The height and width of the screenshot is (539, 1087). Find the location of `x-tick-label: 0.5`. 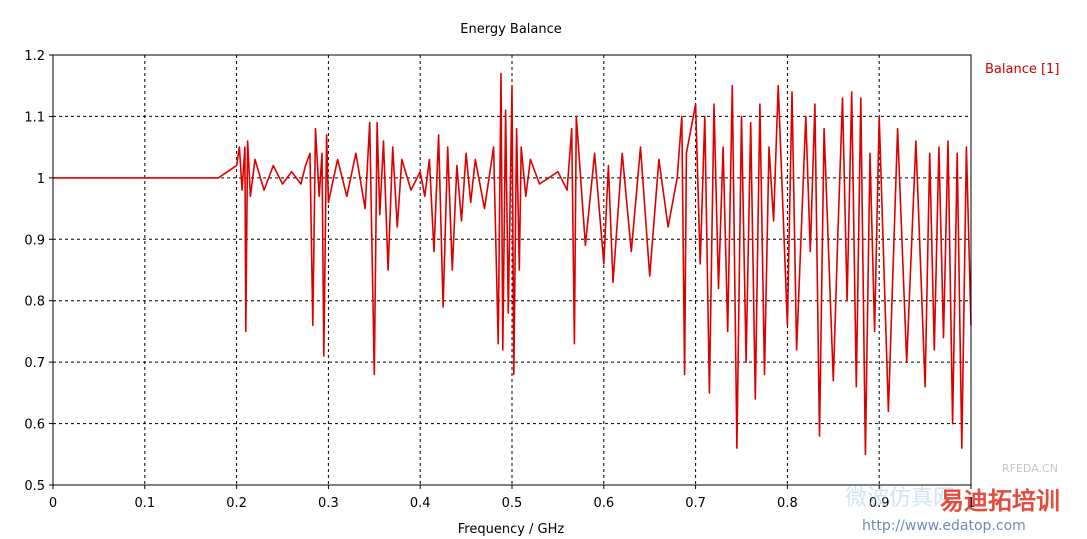

x-tick-label: 0.5 is located at coordinates (512, 503).